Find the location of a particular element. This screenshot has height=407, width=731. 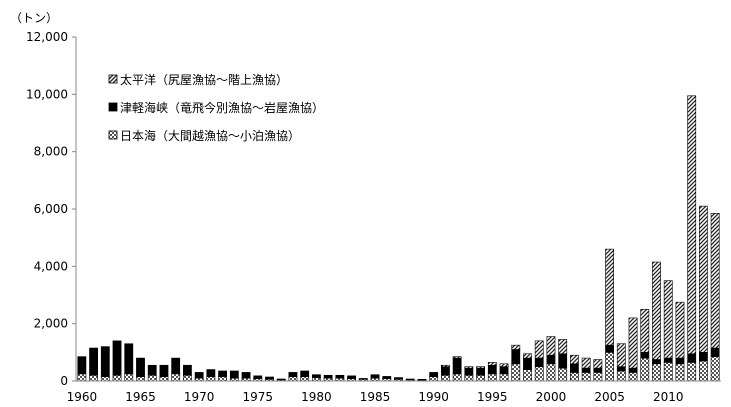

x-tick-label: 1985 is located at coordinates (375, 397).